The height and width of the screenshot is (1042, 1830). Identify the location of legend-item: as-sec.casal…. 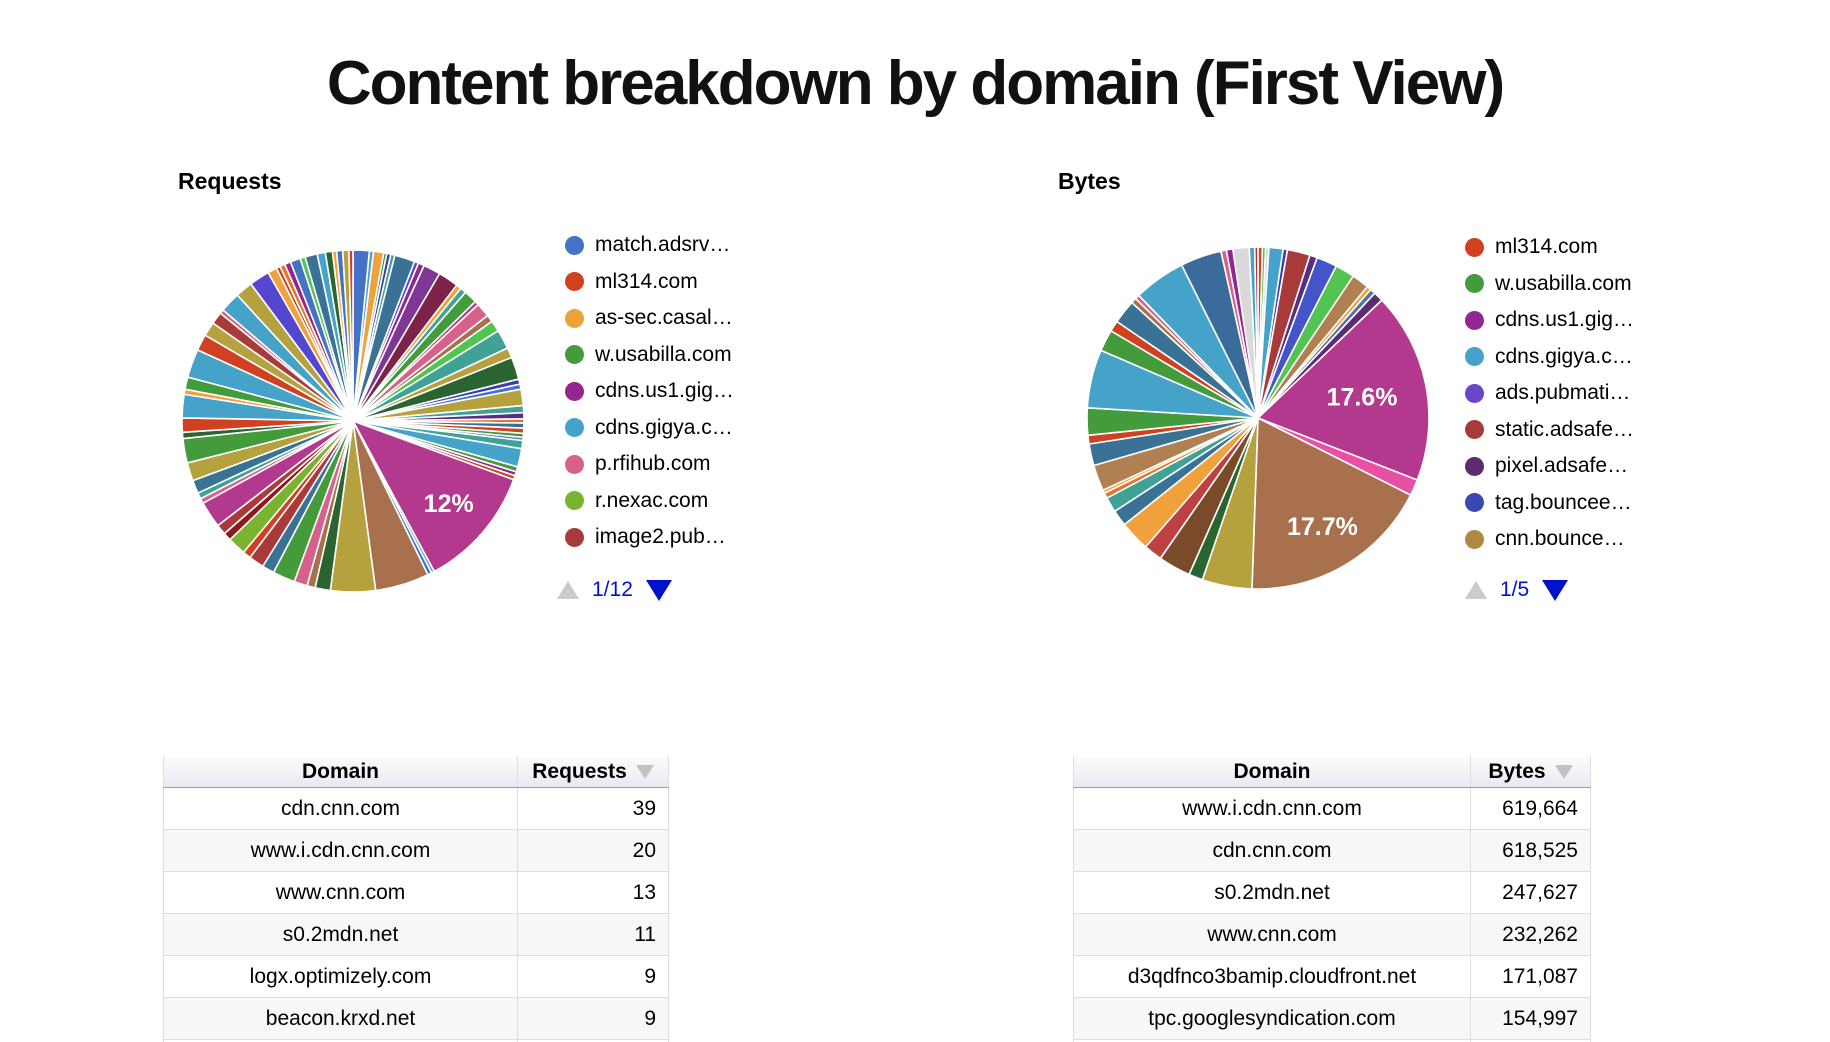
(649, 318).